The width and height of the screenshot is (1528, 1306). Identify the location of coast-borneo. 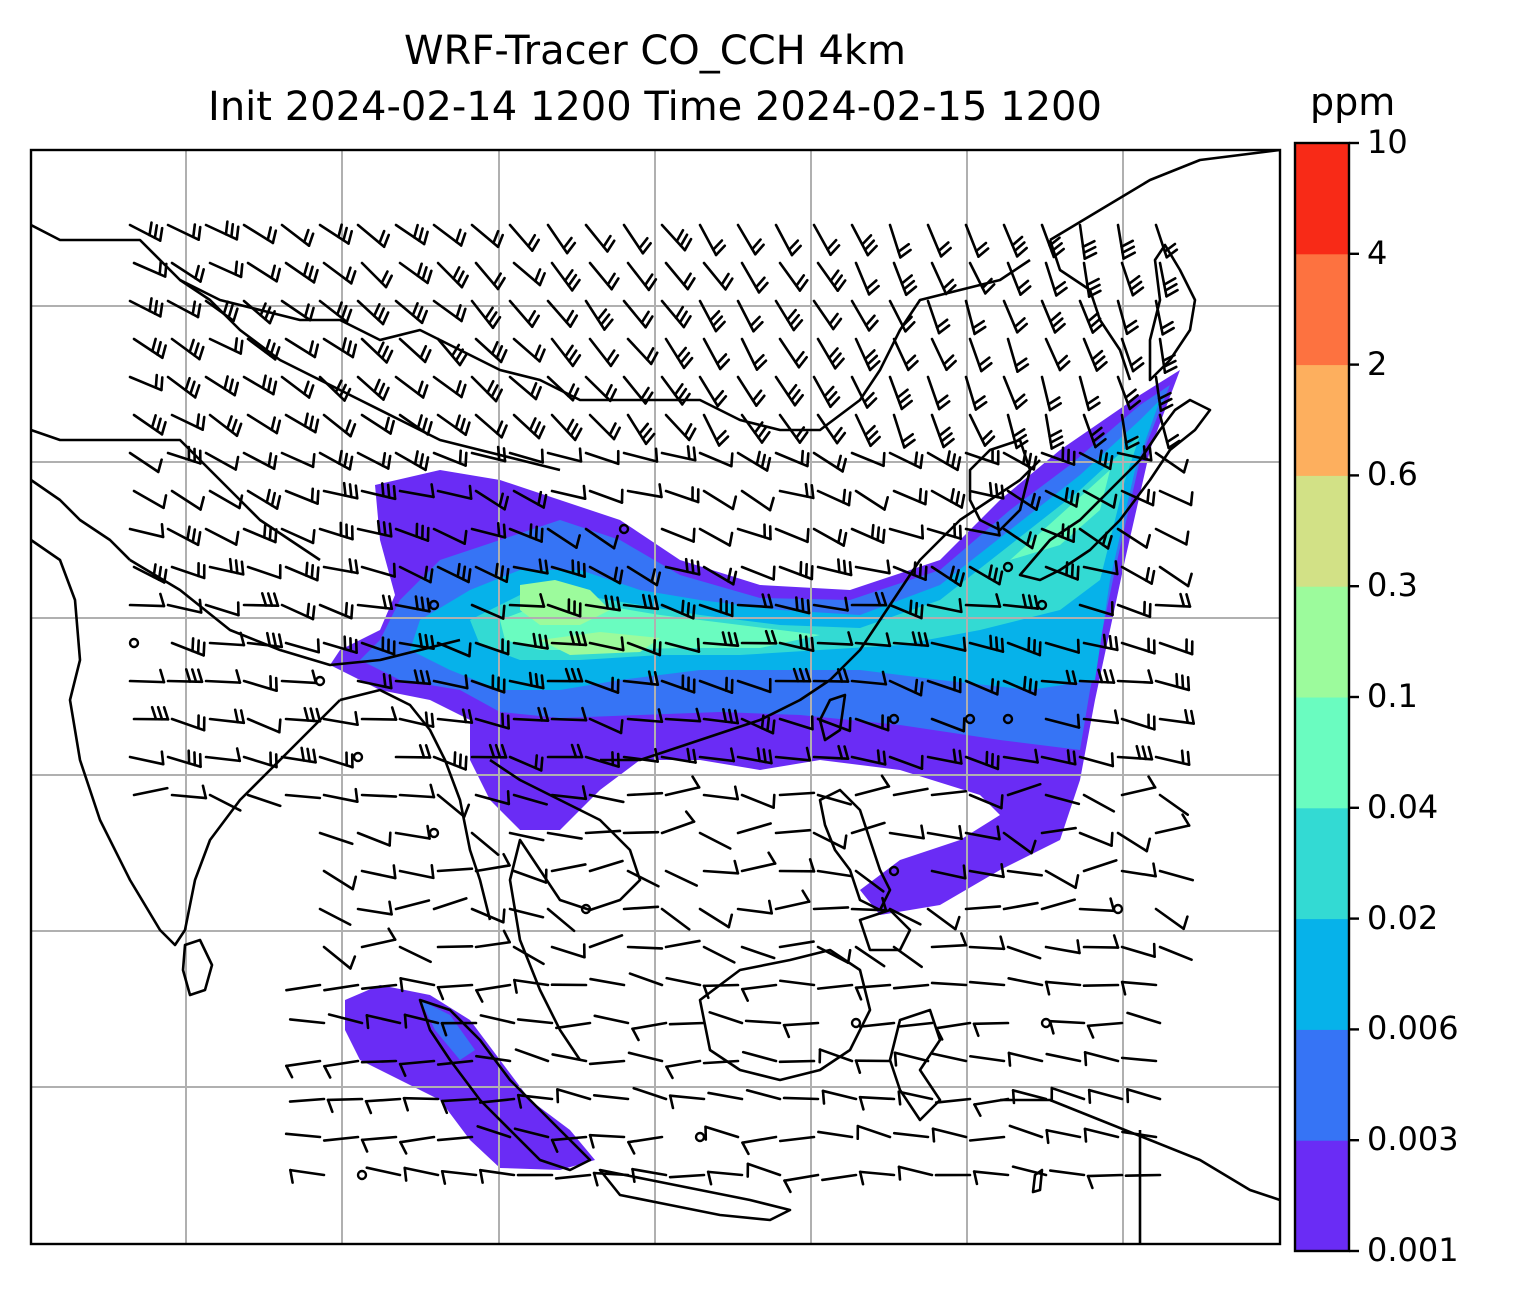
(785, 1015).